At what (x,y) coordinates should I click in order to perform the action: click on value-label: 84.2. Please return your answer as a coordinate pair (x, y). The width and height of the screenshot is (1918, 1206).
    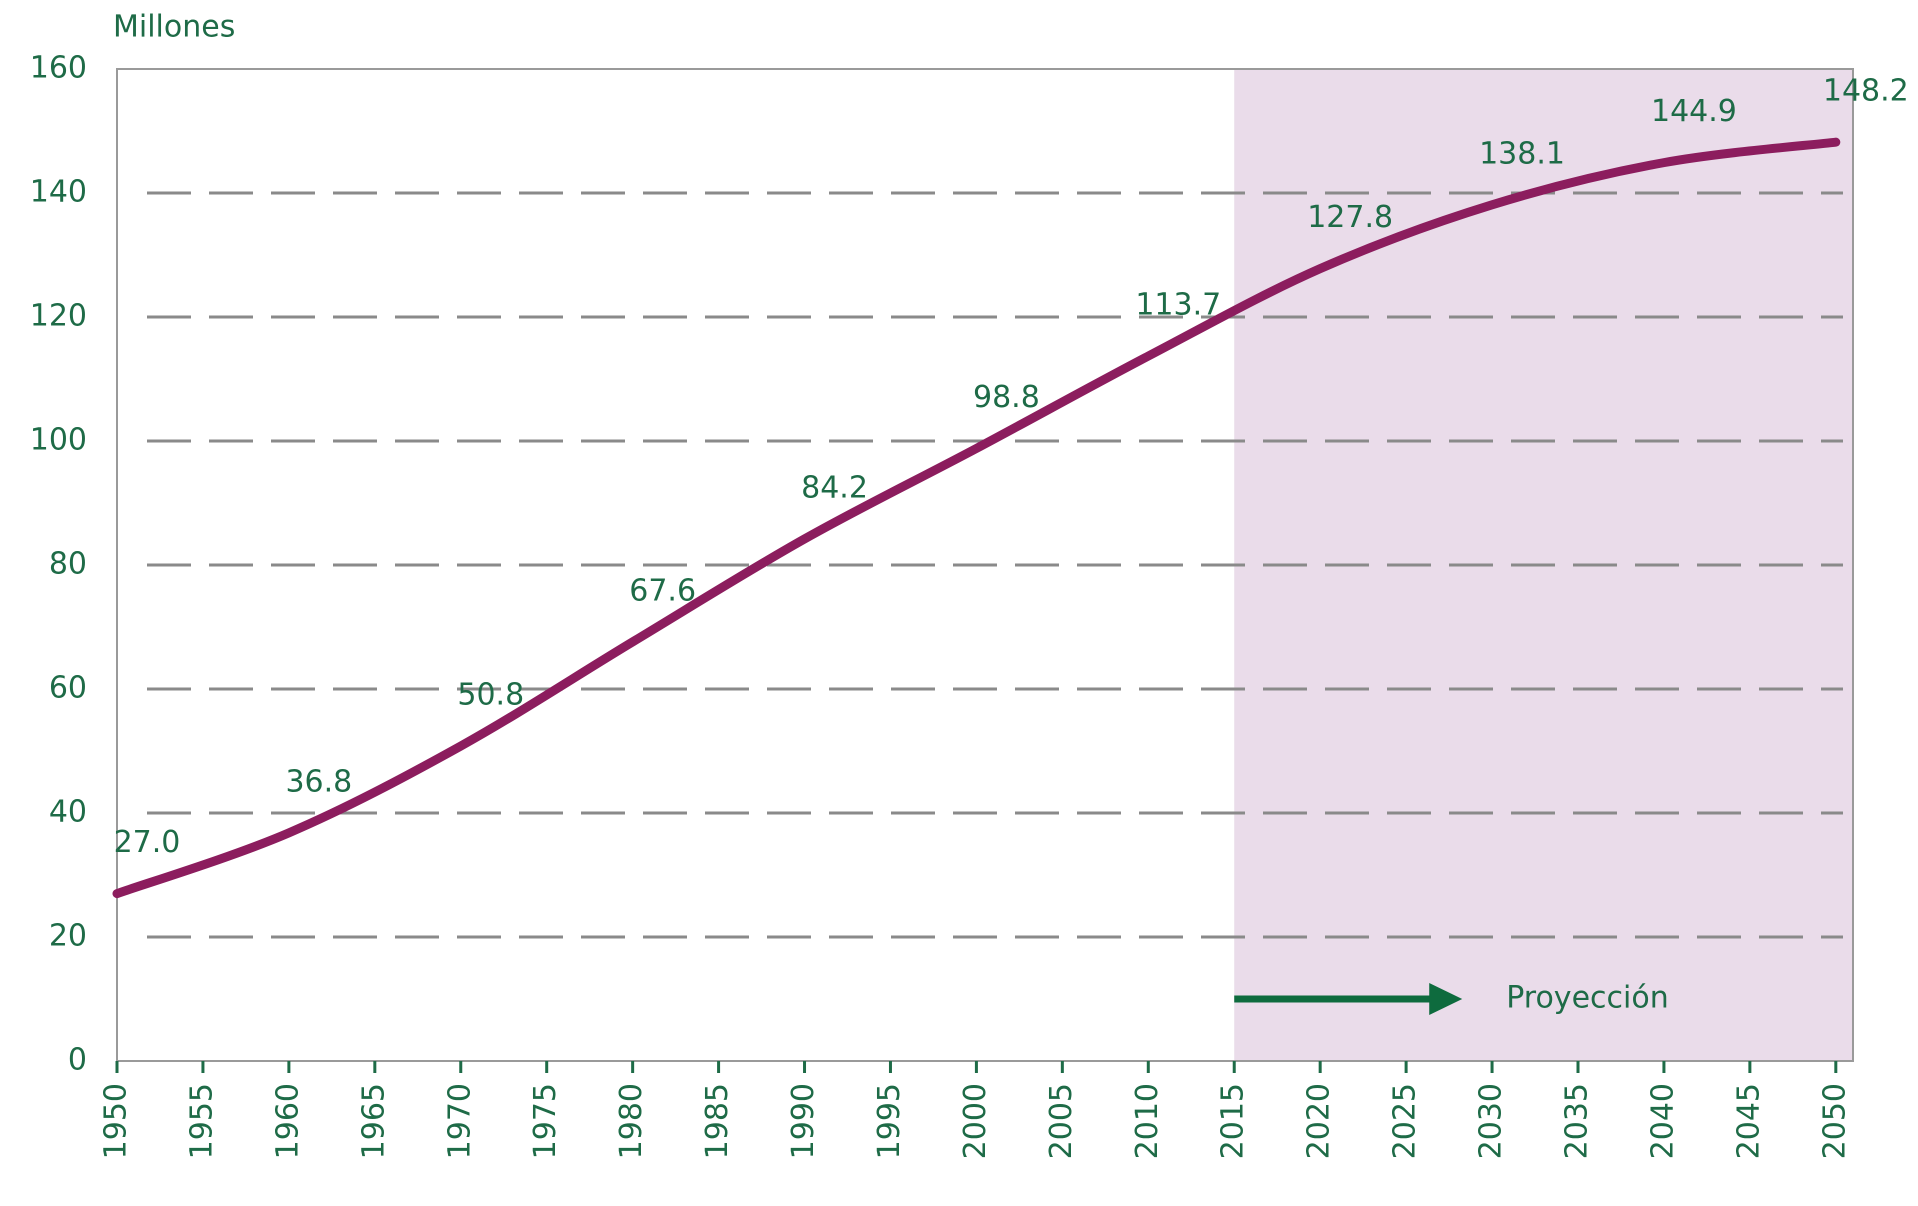
    Looking at the image, I should click on (834, 487).